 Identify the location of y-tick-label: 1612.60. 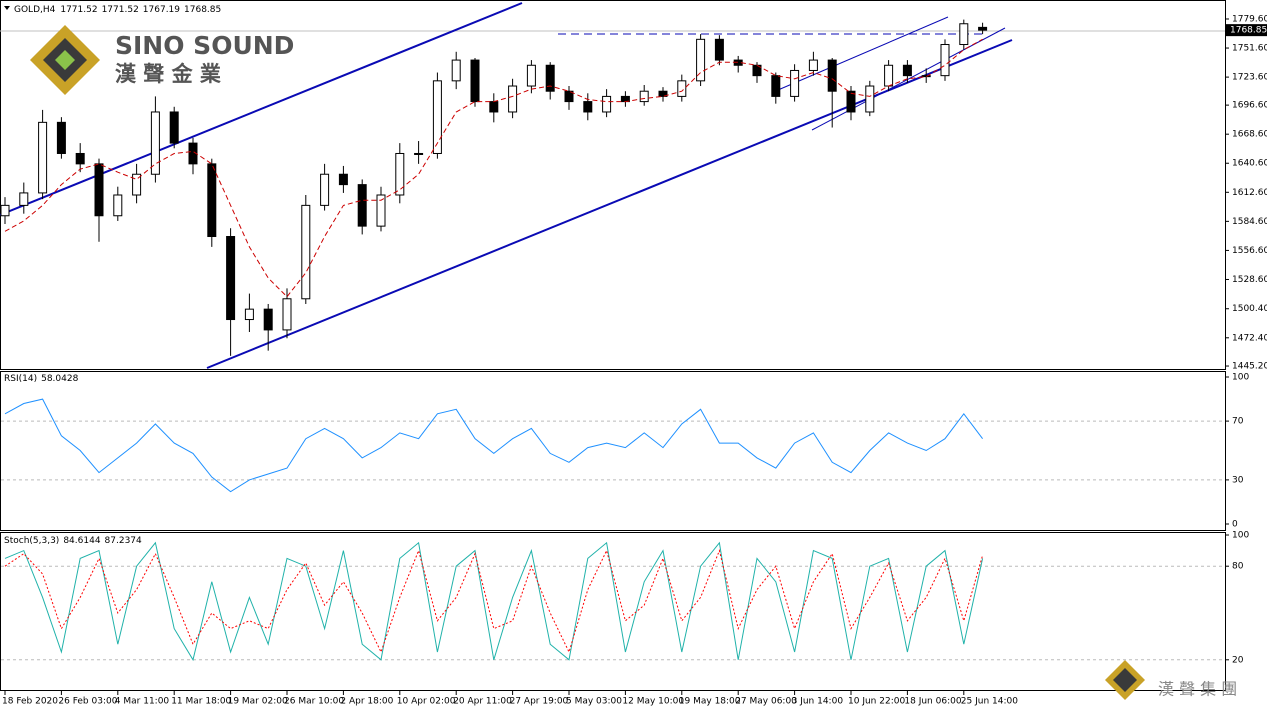
(1249, 193).